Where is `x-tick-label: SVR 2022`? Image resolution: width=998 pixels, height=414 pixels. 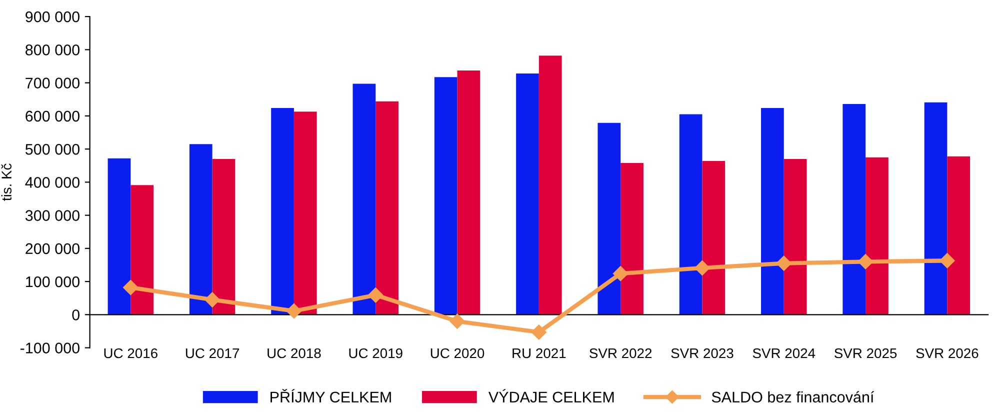 x-tick-label: SVR 2022 is located at coordinates (621, 353).